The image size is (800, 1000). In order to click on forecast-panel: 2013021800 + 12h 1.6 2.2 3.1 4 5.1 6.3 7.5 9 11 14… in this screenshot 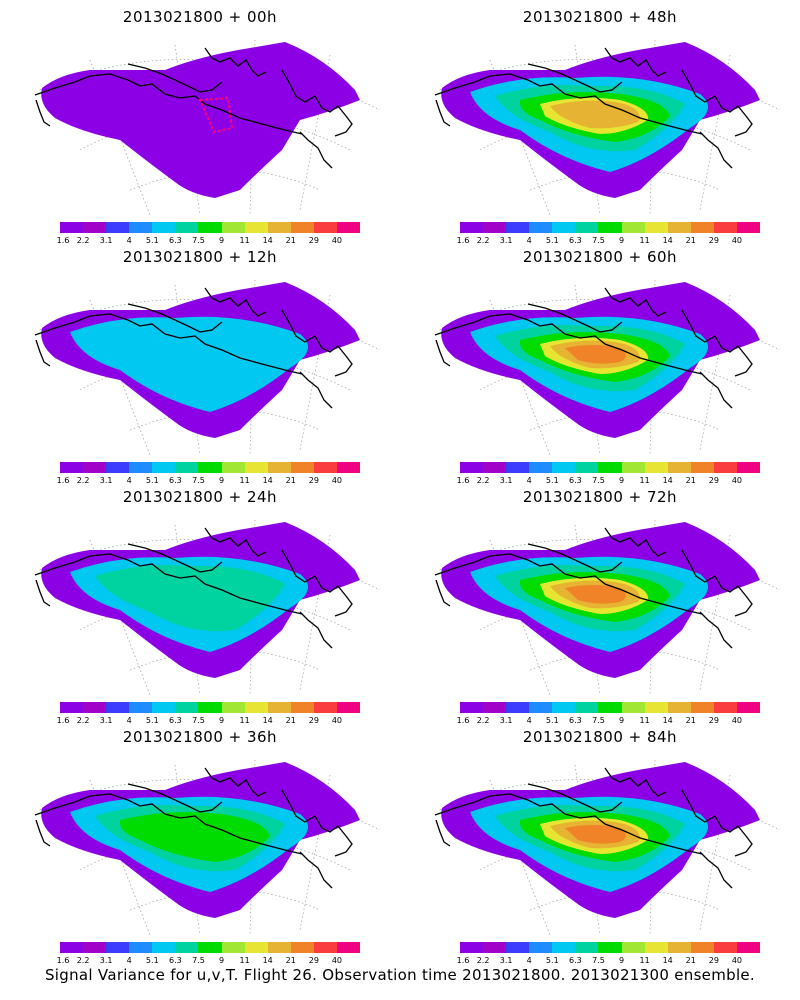, I will do `click(200, 362)`.